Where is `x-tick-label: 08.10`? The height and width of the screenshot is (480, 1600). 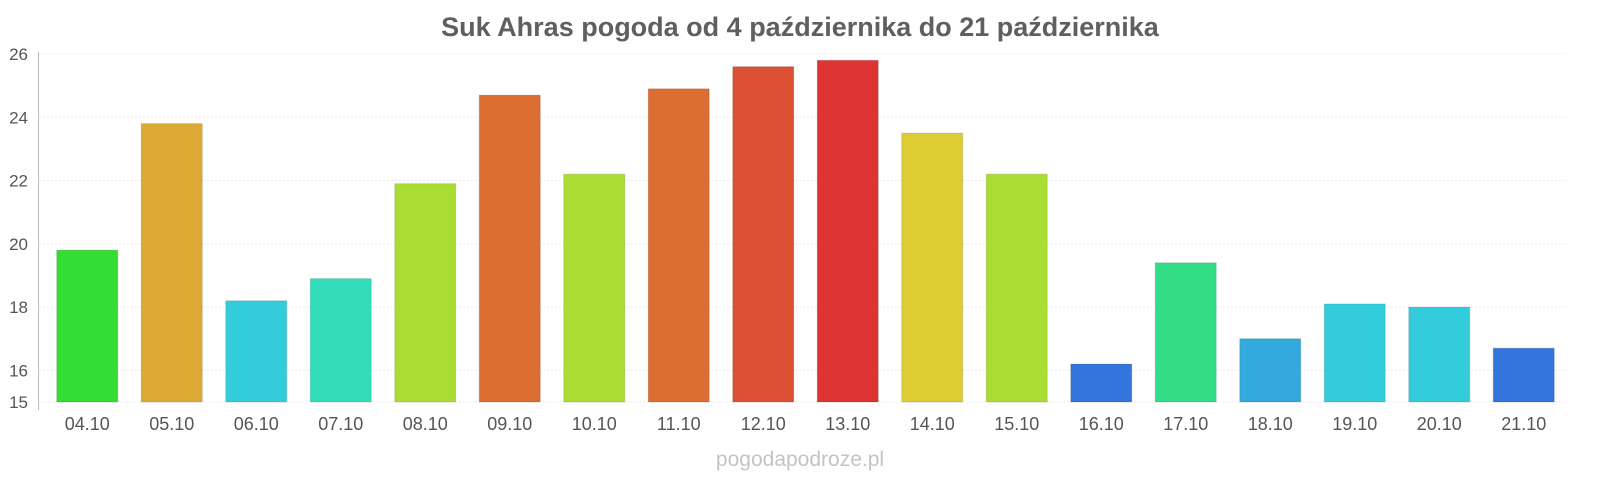
x-tick-label: 08.10 is located at coordinates (425, 424).